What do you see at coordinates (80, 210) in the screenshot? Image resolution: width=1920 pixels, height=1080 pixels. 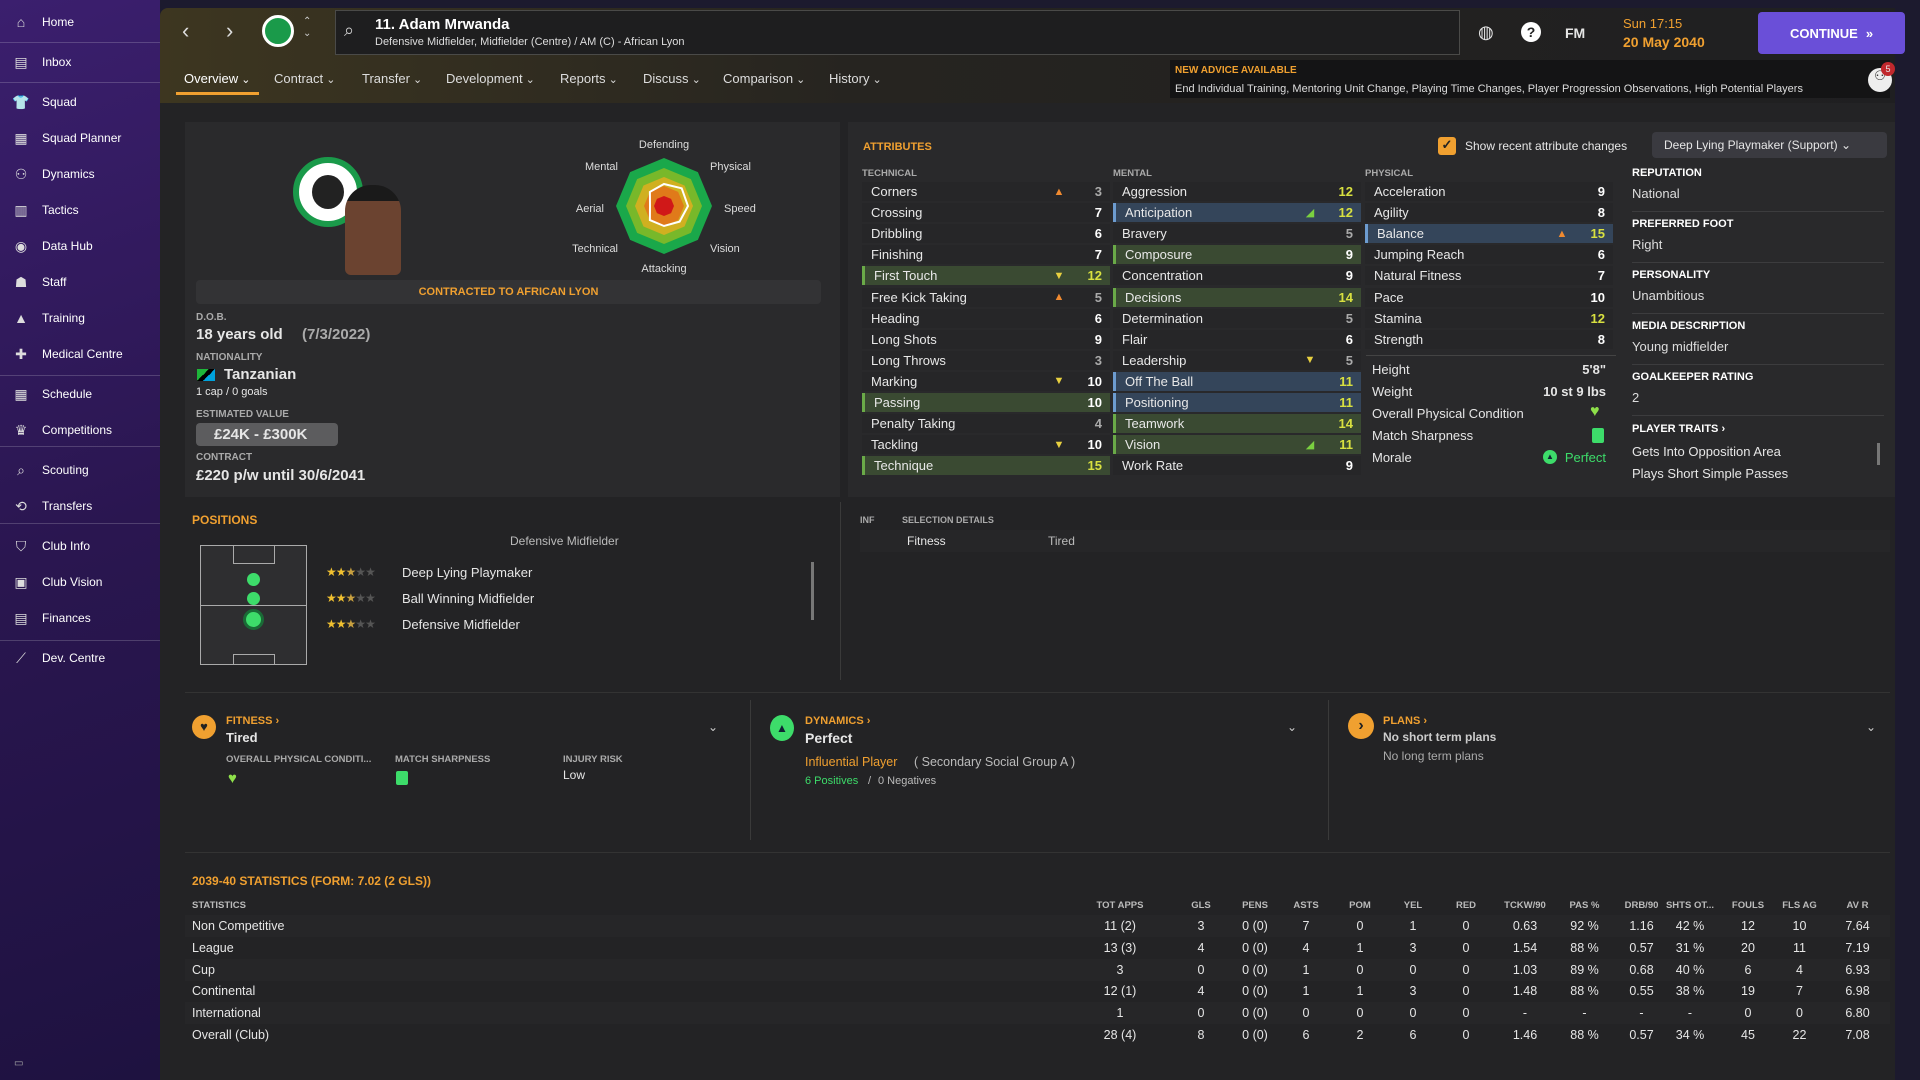 I see `sidebar-item-tactics: ▥ Tactics` at bounding box center [80, 210].